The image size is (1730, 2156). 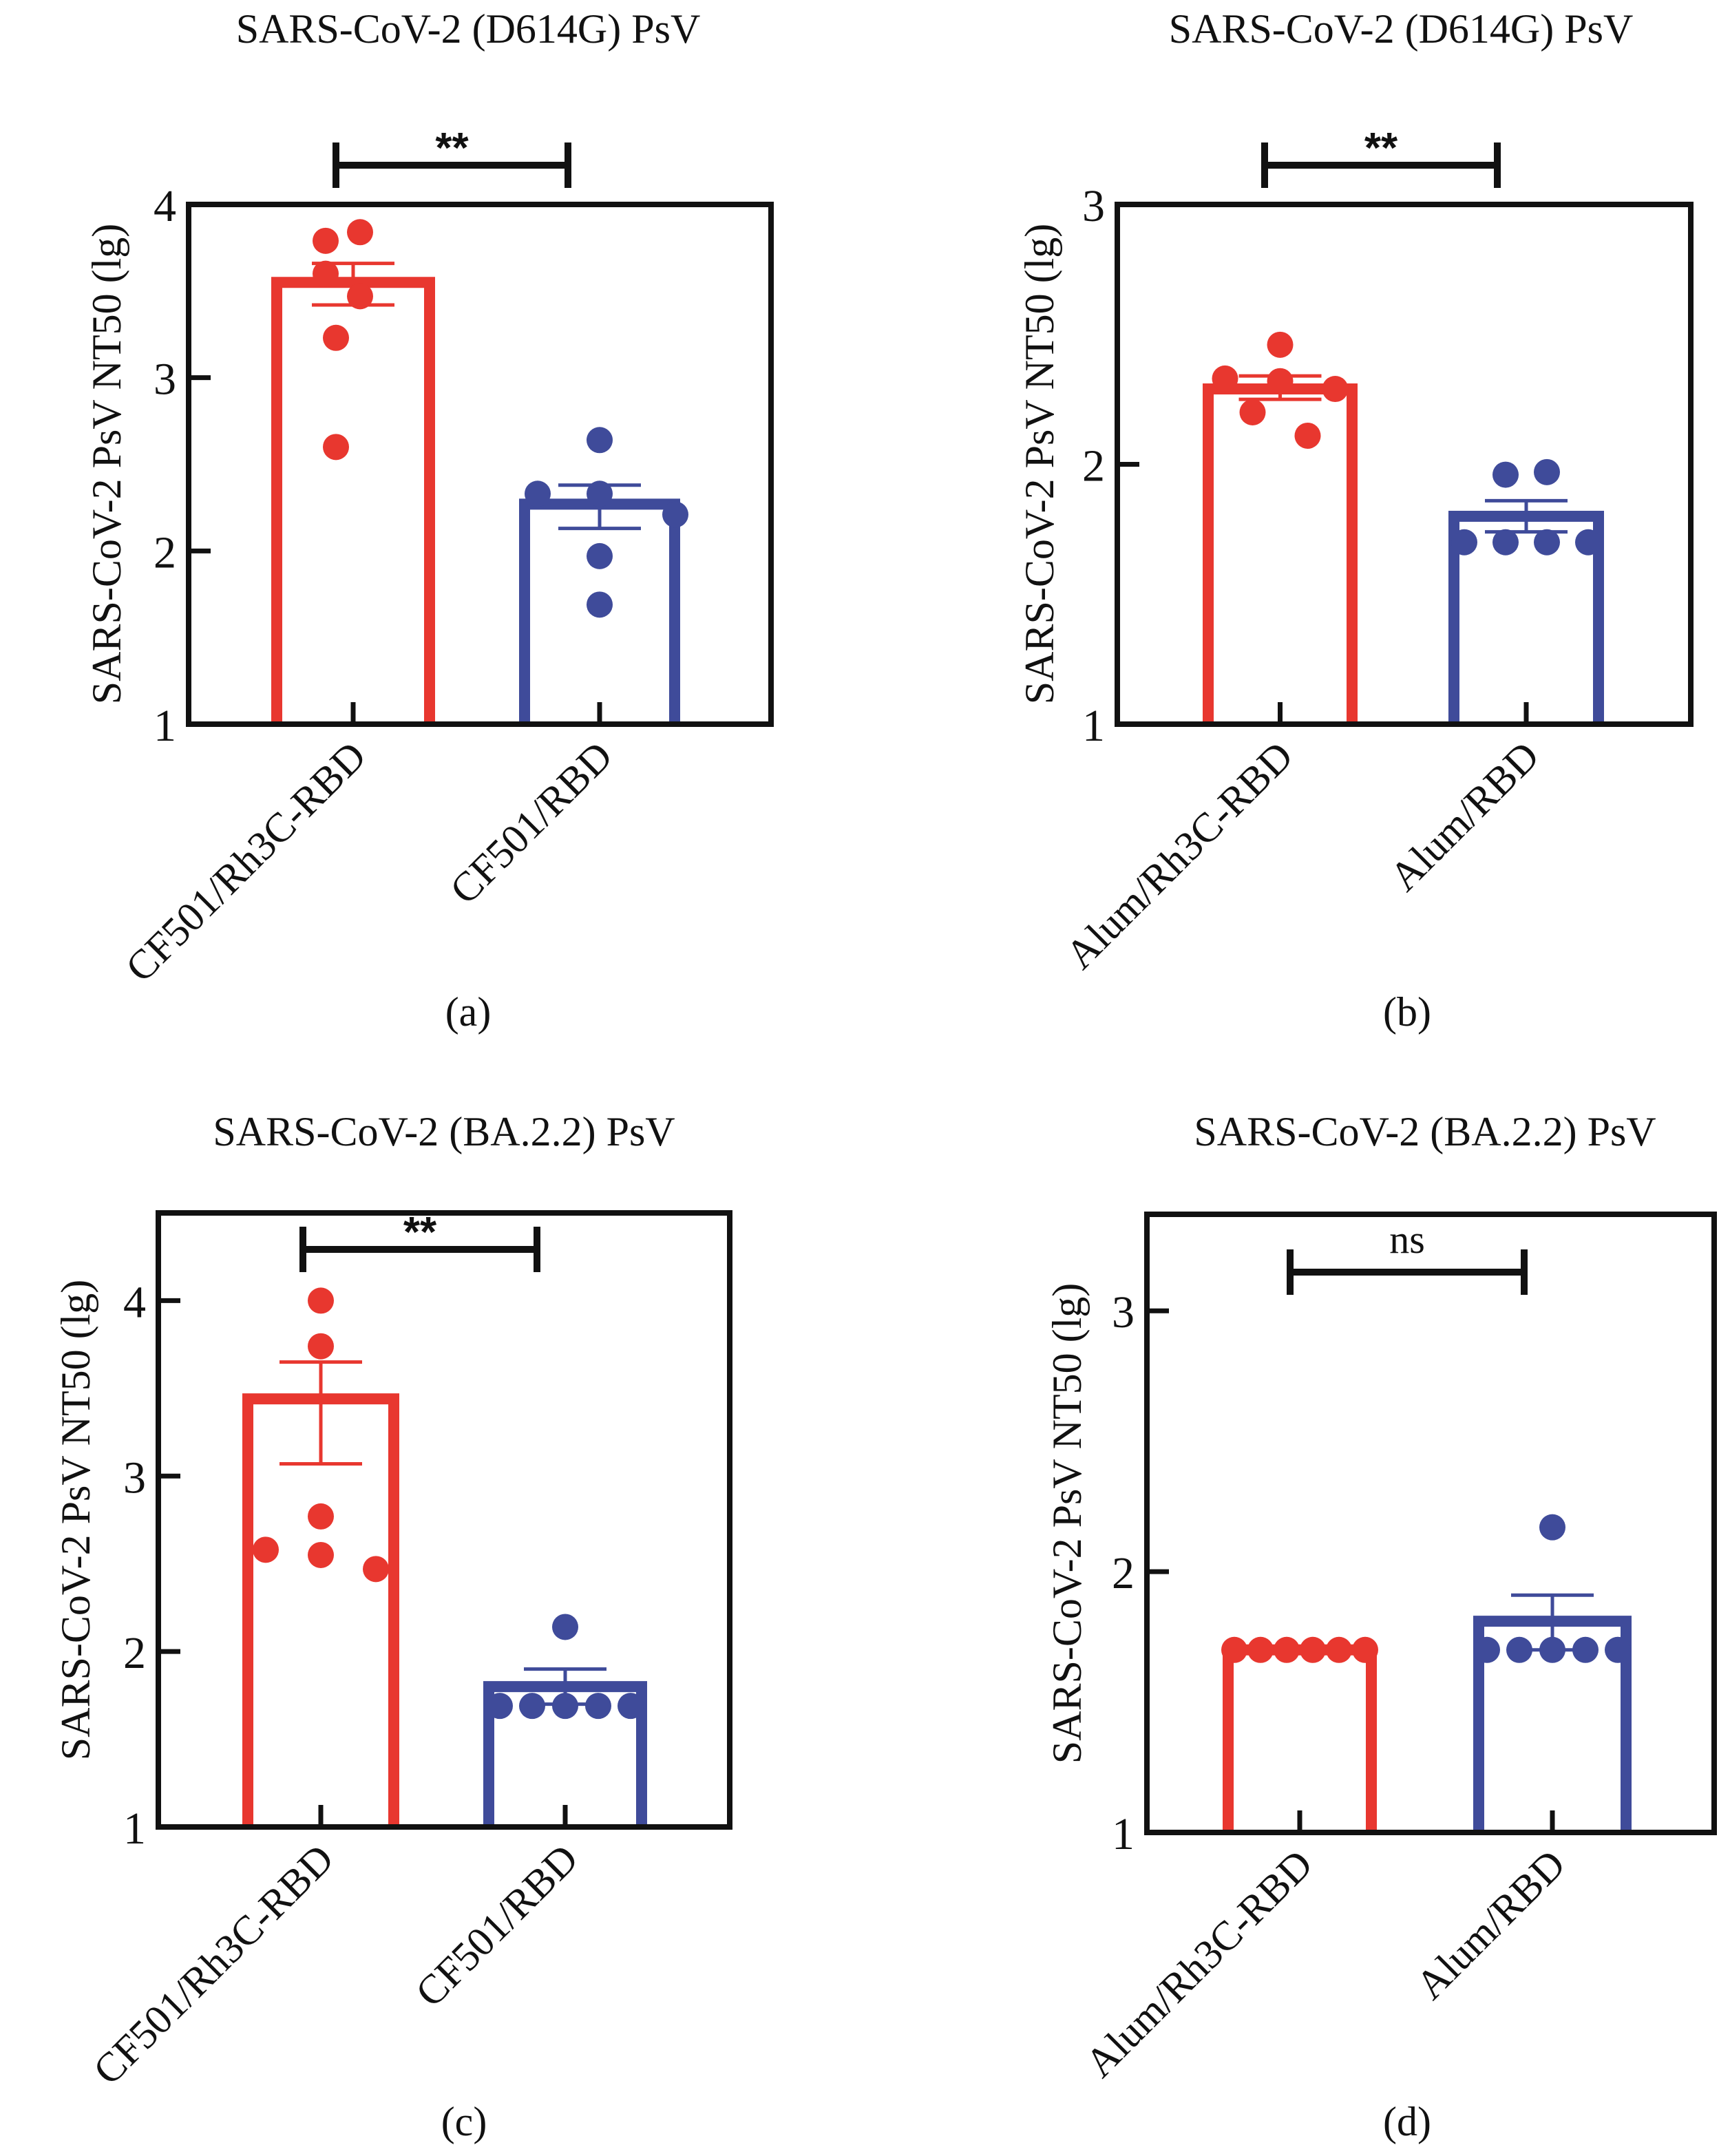 I want to click on panel-c-caption: (c), so click(x=464, y=2121).